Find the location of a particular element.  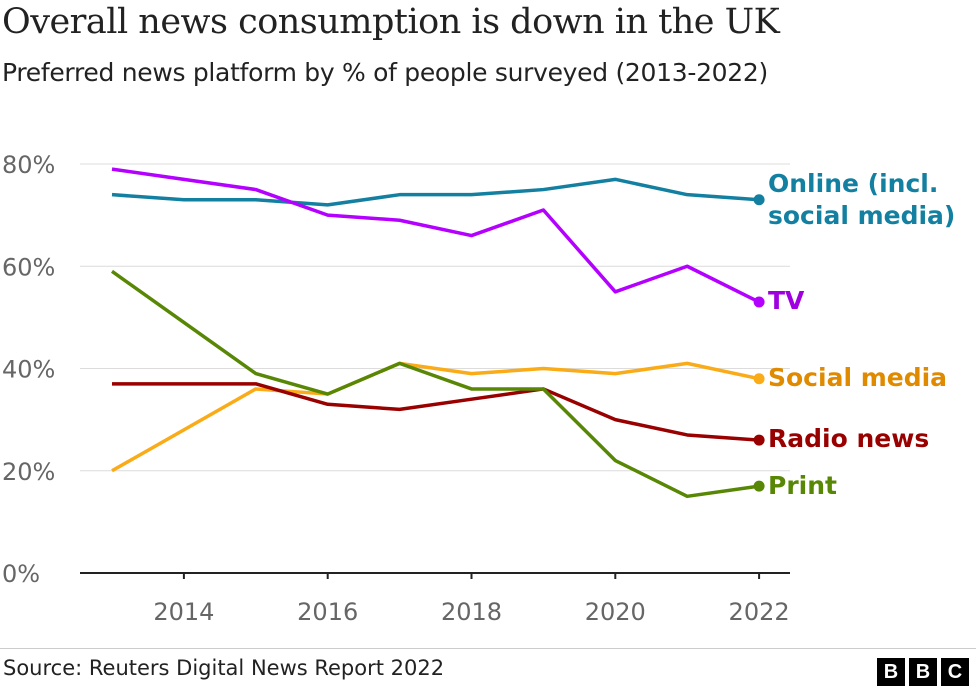

x-tick-label: 2016 is located at coordinates (327, 612).